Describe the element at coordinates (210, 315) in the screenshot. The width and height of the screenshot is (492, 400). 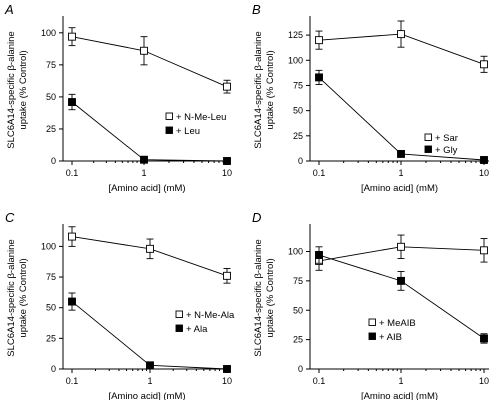
I see `legend-label: + N-Me-Ala` at that location.